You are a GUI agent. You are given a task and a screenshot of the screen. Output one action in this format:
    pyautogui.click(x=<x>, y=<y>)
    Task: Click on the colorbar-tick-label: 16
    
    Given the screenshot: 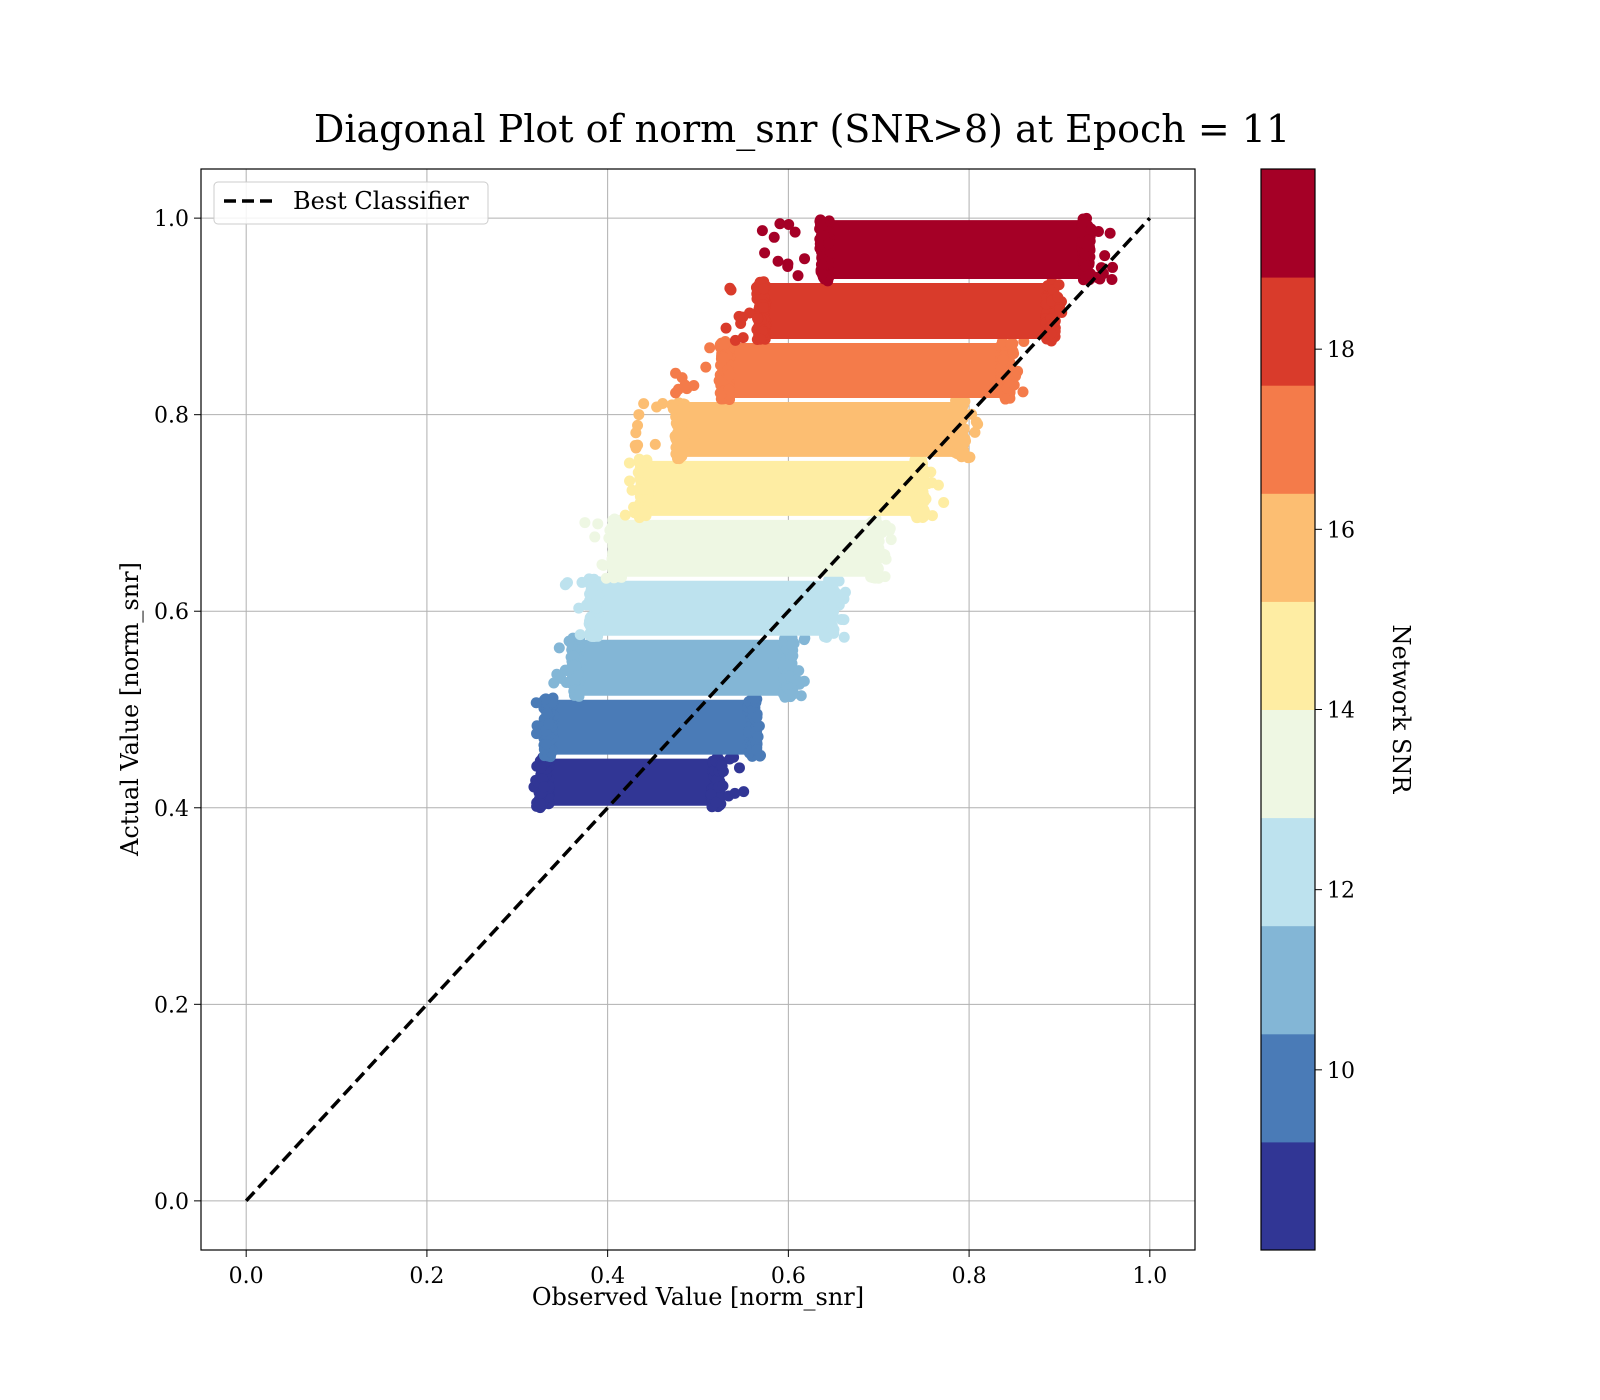 What is the action you would take?
    pyautogui.click(x=1341, y=530)
    